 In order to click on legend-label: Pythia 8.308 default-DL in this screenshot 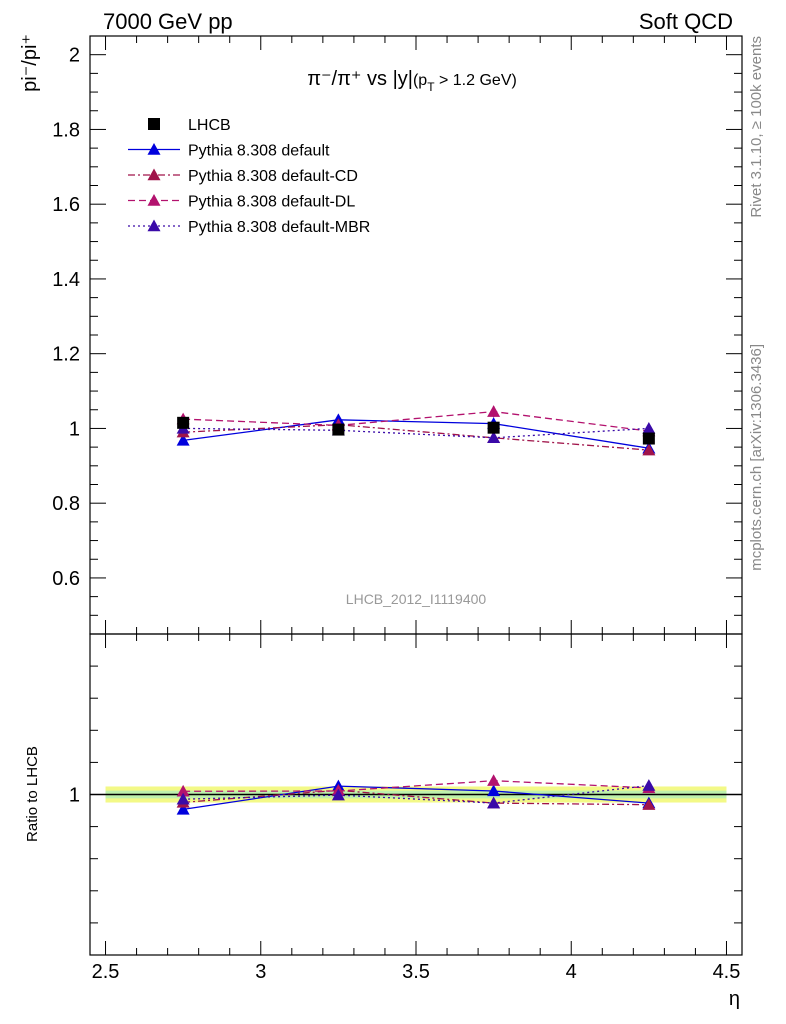, I will do `click(271, 202)`.